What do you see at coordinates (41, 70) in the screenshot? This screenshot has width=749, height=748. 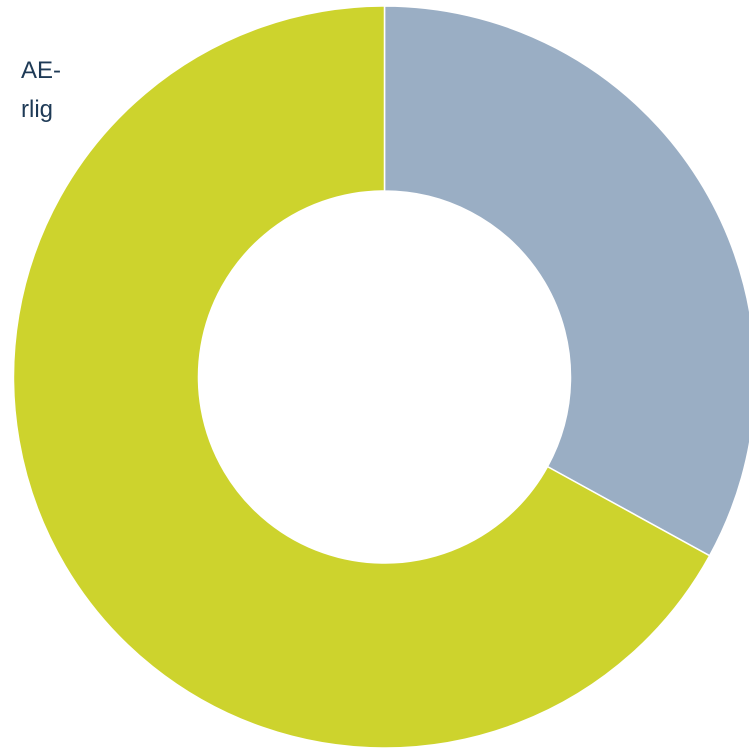 I see `annotation-line-1: AE-` at bounding box center [41, 70].